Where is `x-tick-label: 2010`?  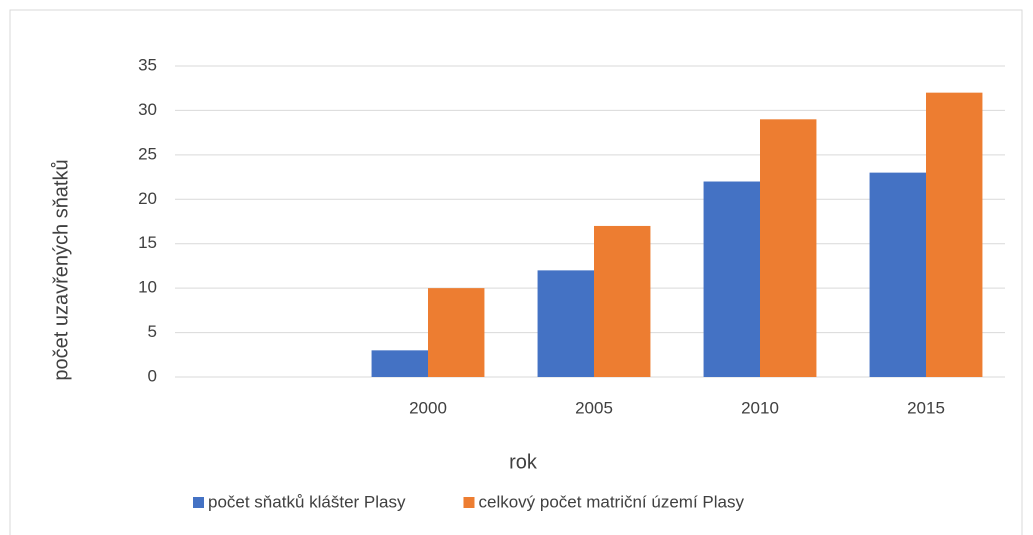 x-tick-label: 2010 is located at coordinates (760, 407).